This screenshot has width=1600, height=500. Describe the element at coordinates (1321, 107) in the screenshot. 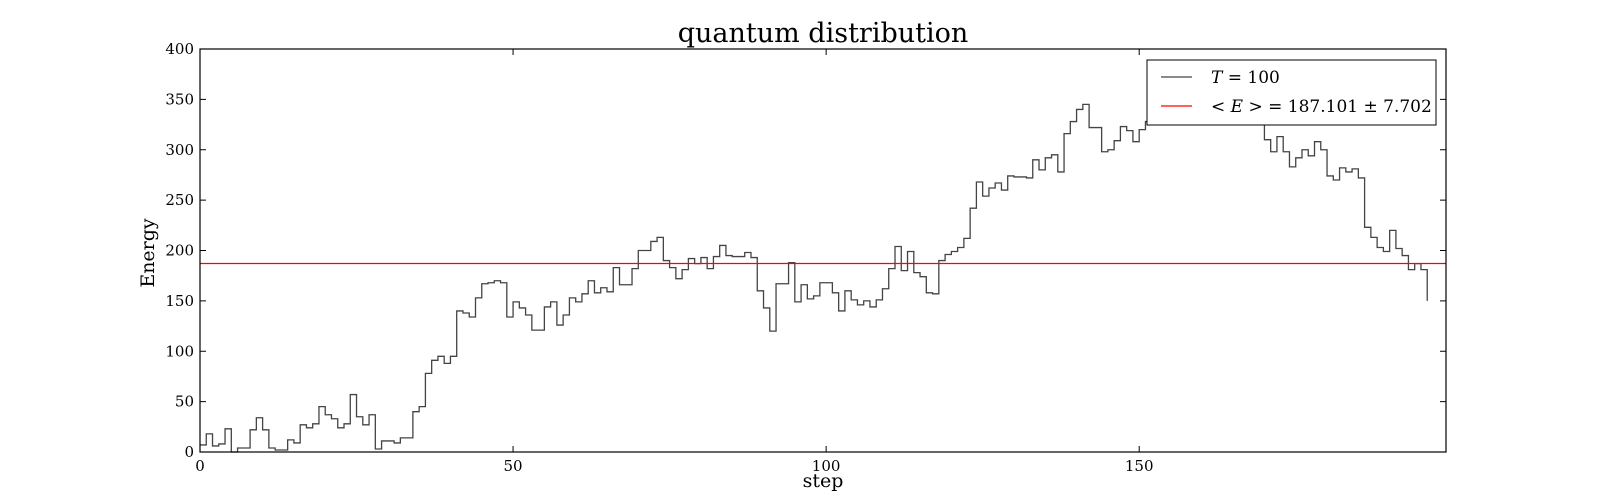

I see `legend-label: < E > = 187.101 ± 7.702` at that location.